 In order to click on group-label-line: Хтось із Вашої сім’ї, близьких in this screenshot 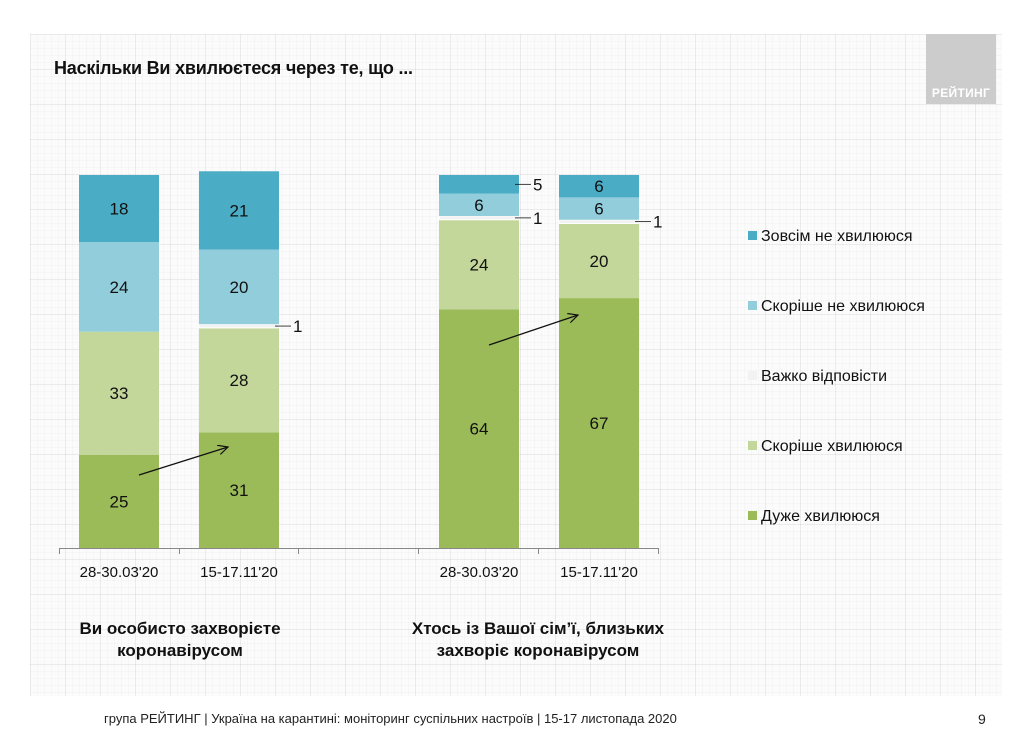, I will do `click(538, 628)`.